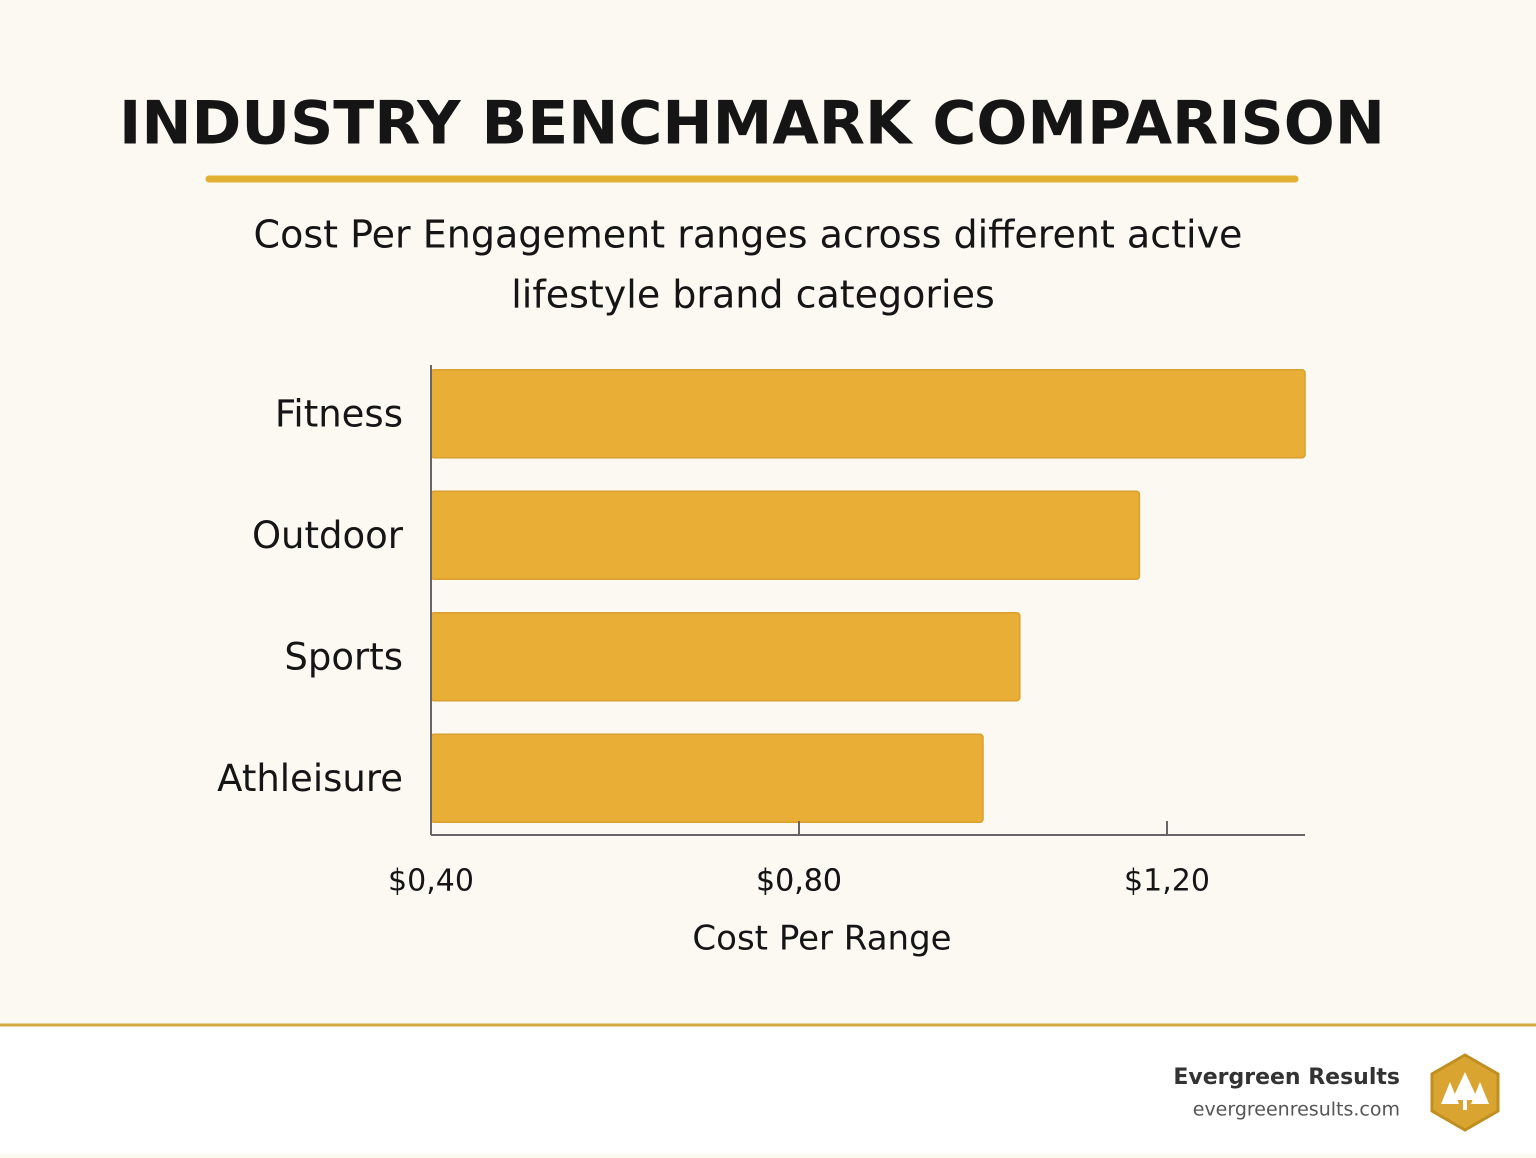 This screenshot has width=1536, height=1158. I want to click on x-tick-label: $0,80, so click(799, 881).